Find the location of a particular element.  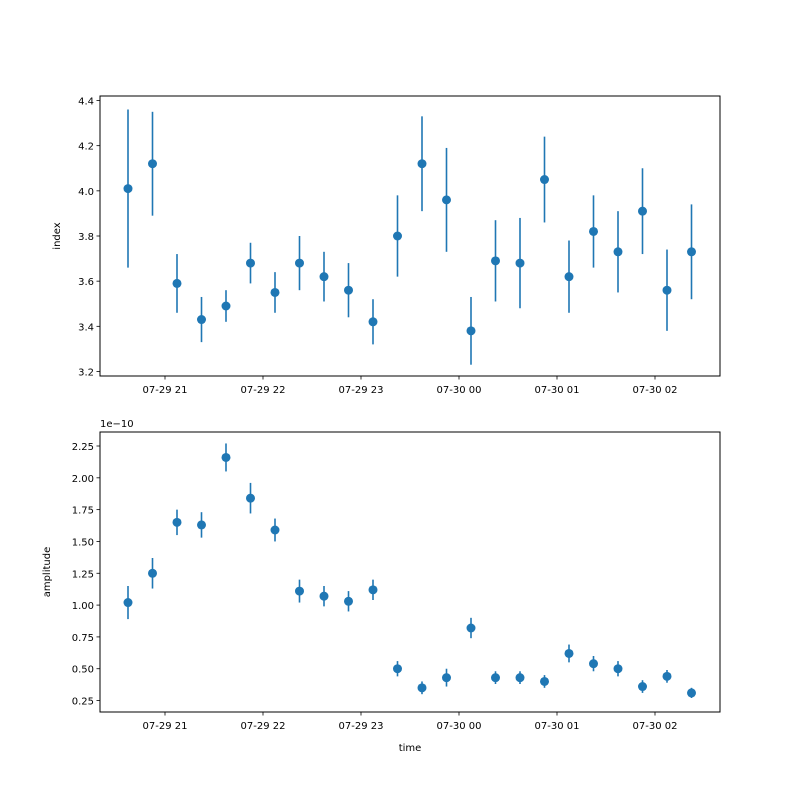

y-tick-label: 3.6 is located at coordinates (86, 282).